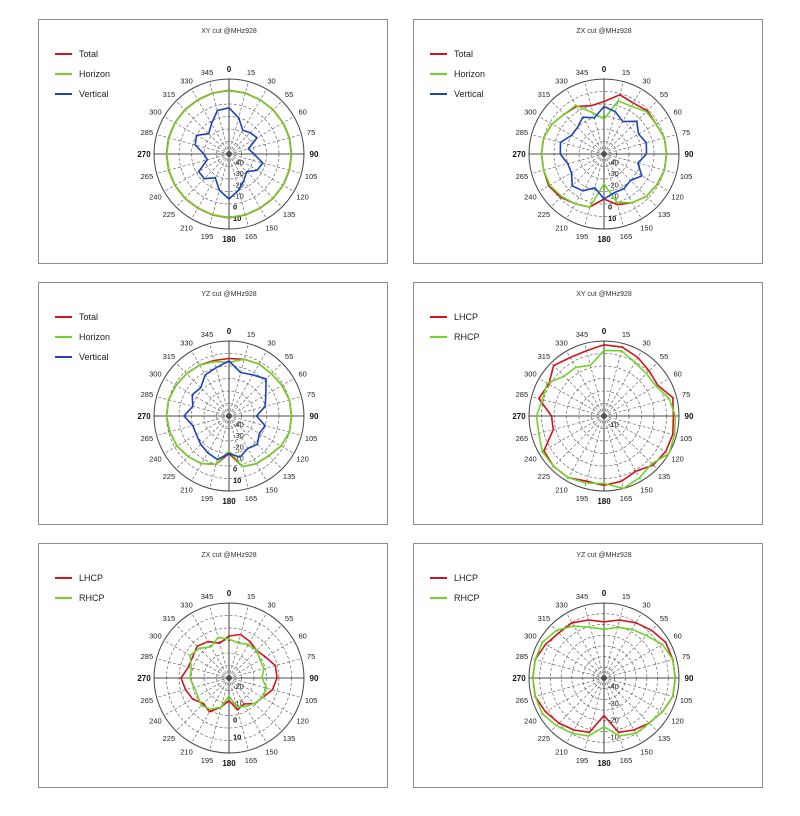  What do you see at coordinates (229, 31) in the screenshot?
I see `chart-title: XY cut @MHz928` at bounding box center [229, 31].